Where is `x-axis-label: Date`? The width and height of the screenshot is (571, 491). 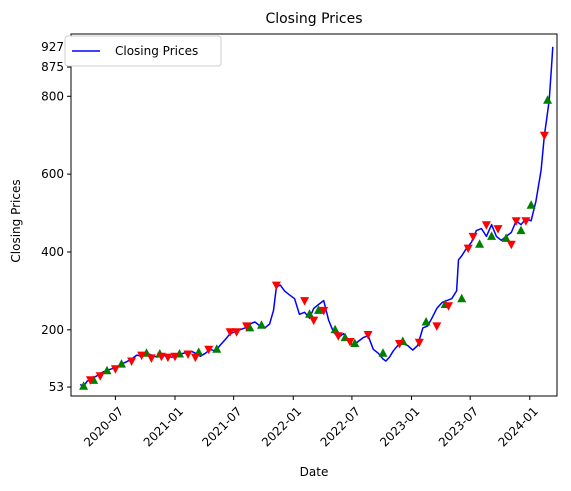 x-axis-label: Date is located at coordinates (314, 472).